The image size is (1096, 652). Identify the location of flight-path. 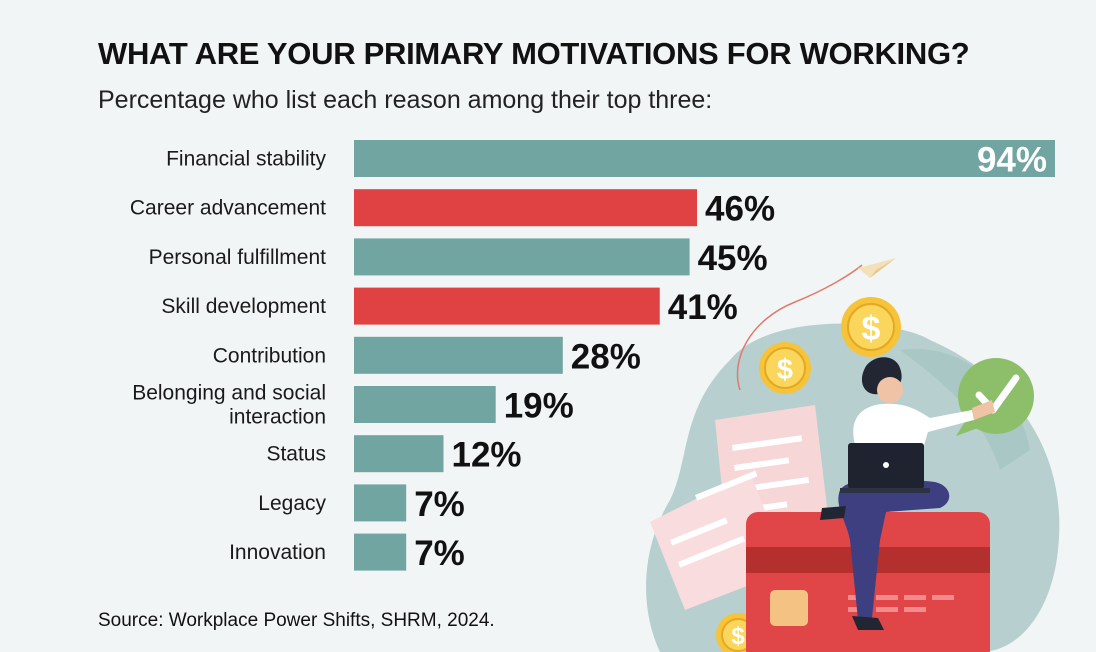
(799, 327).